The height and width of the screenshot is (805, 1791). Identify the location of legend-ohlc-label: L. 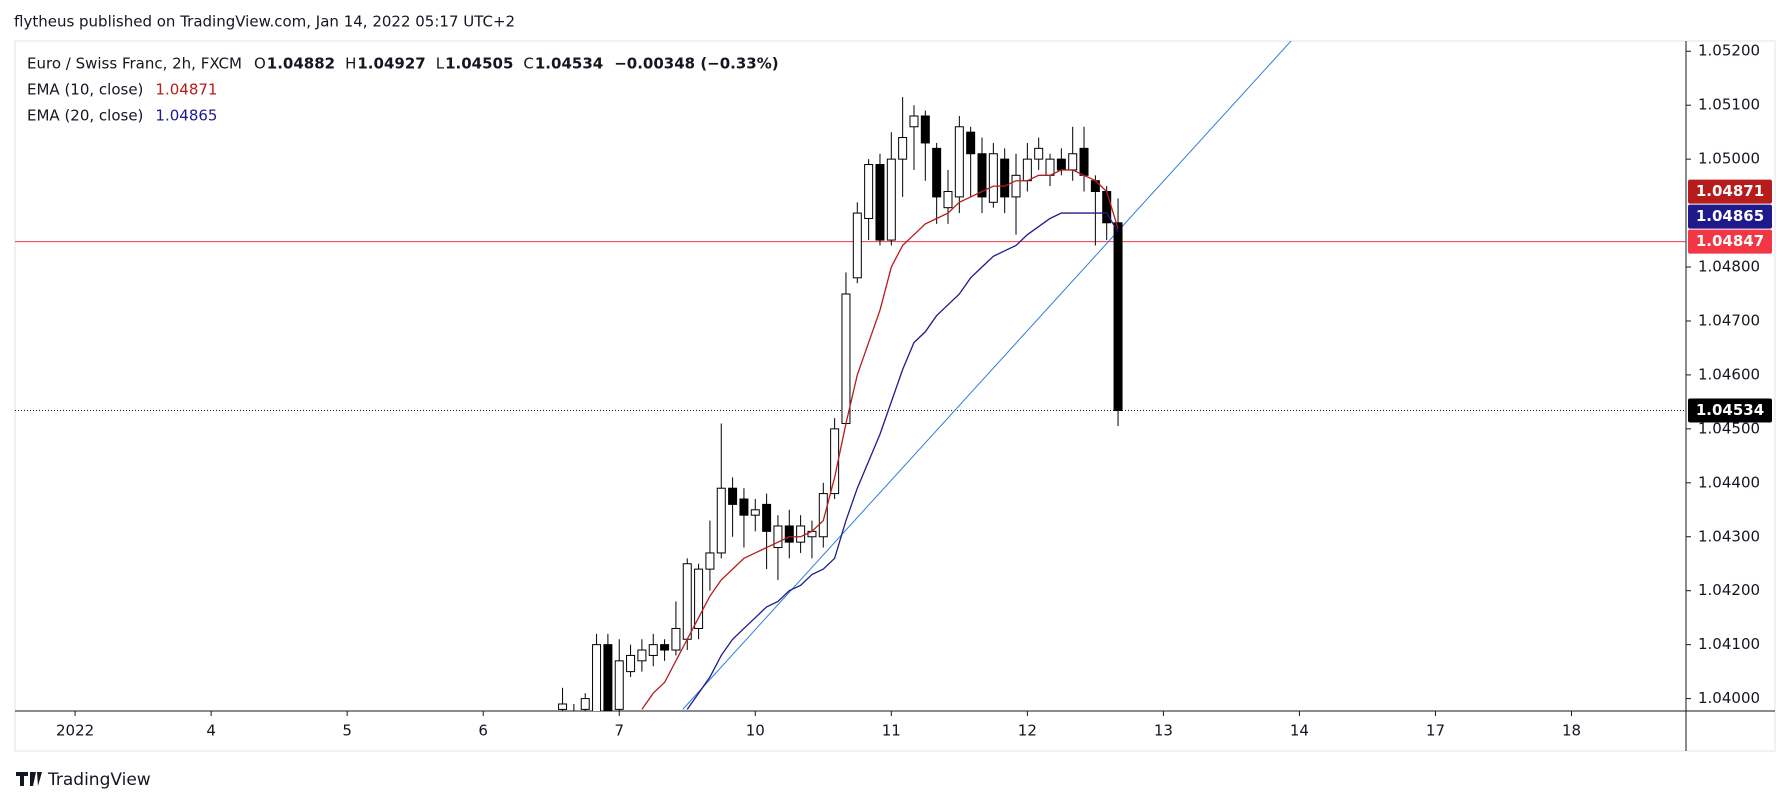
(440, 64).